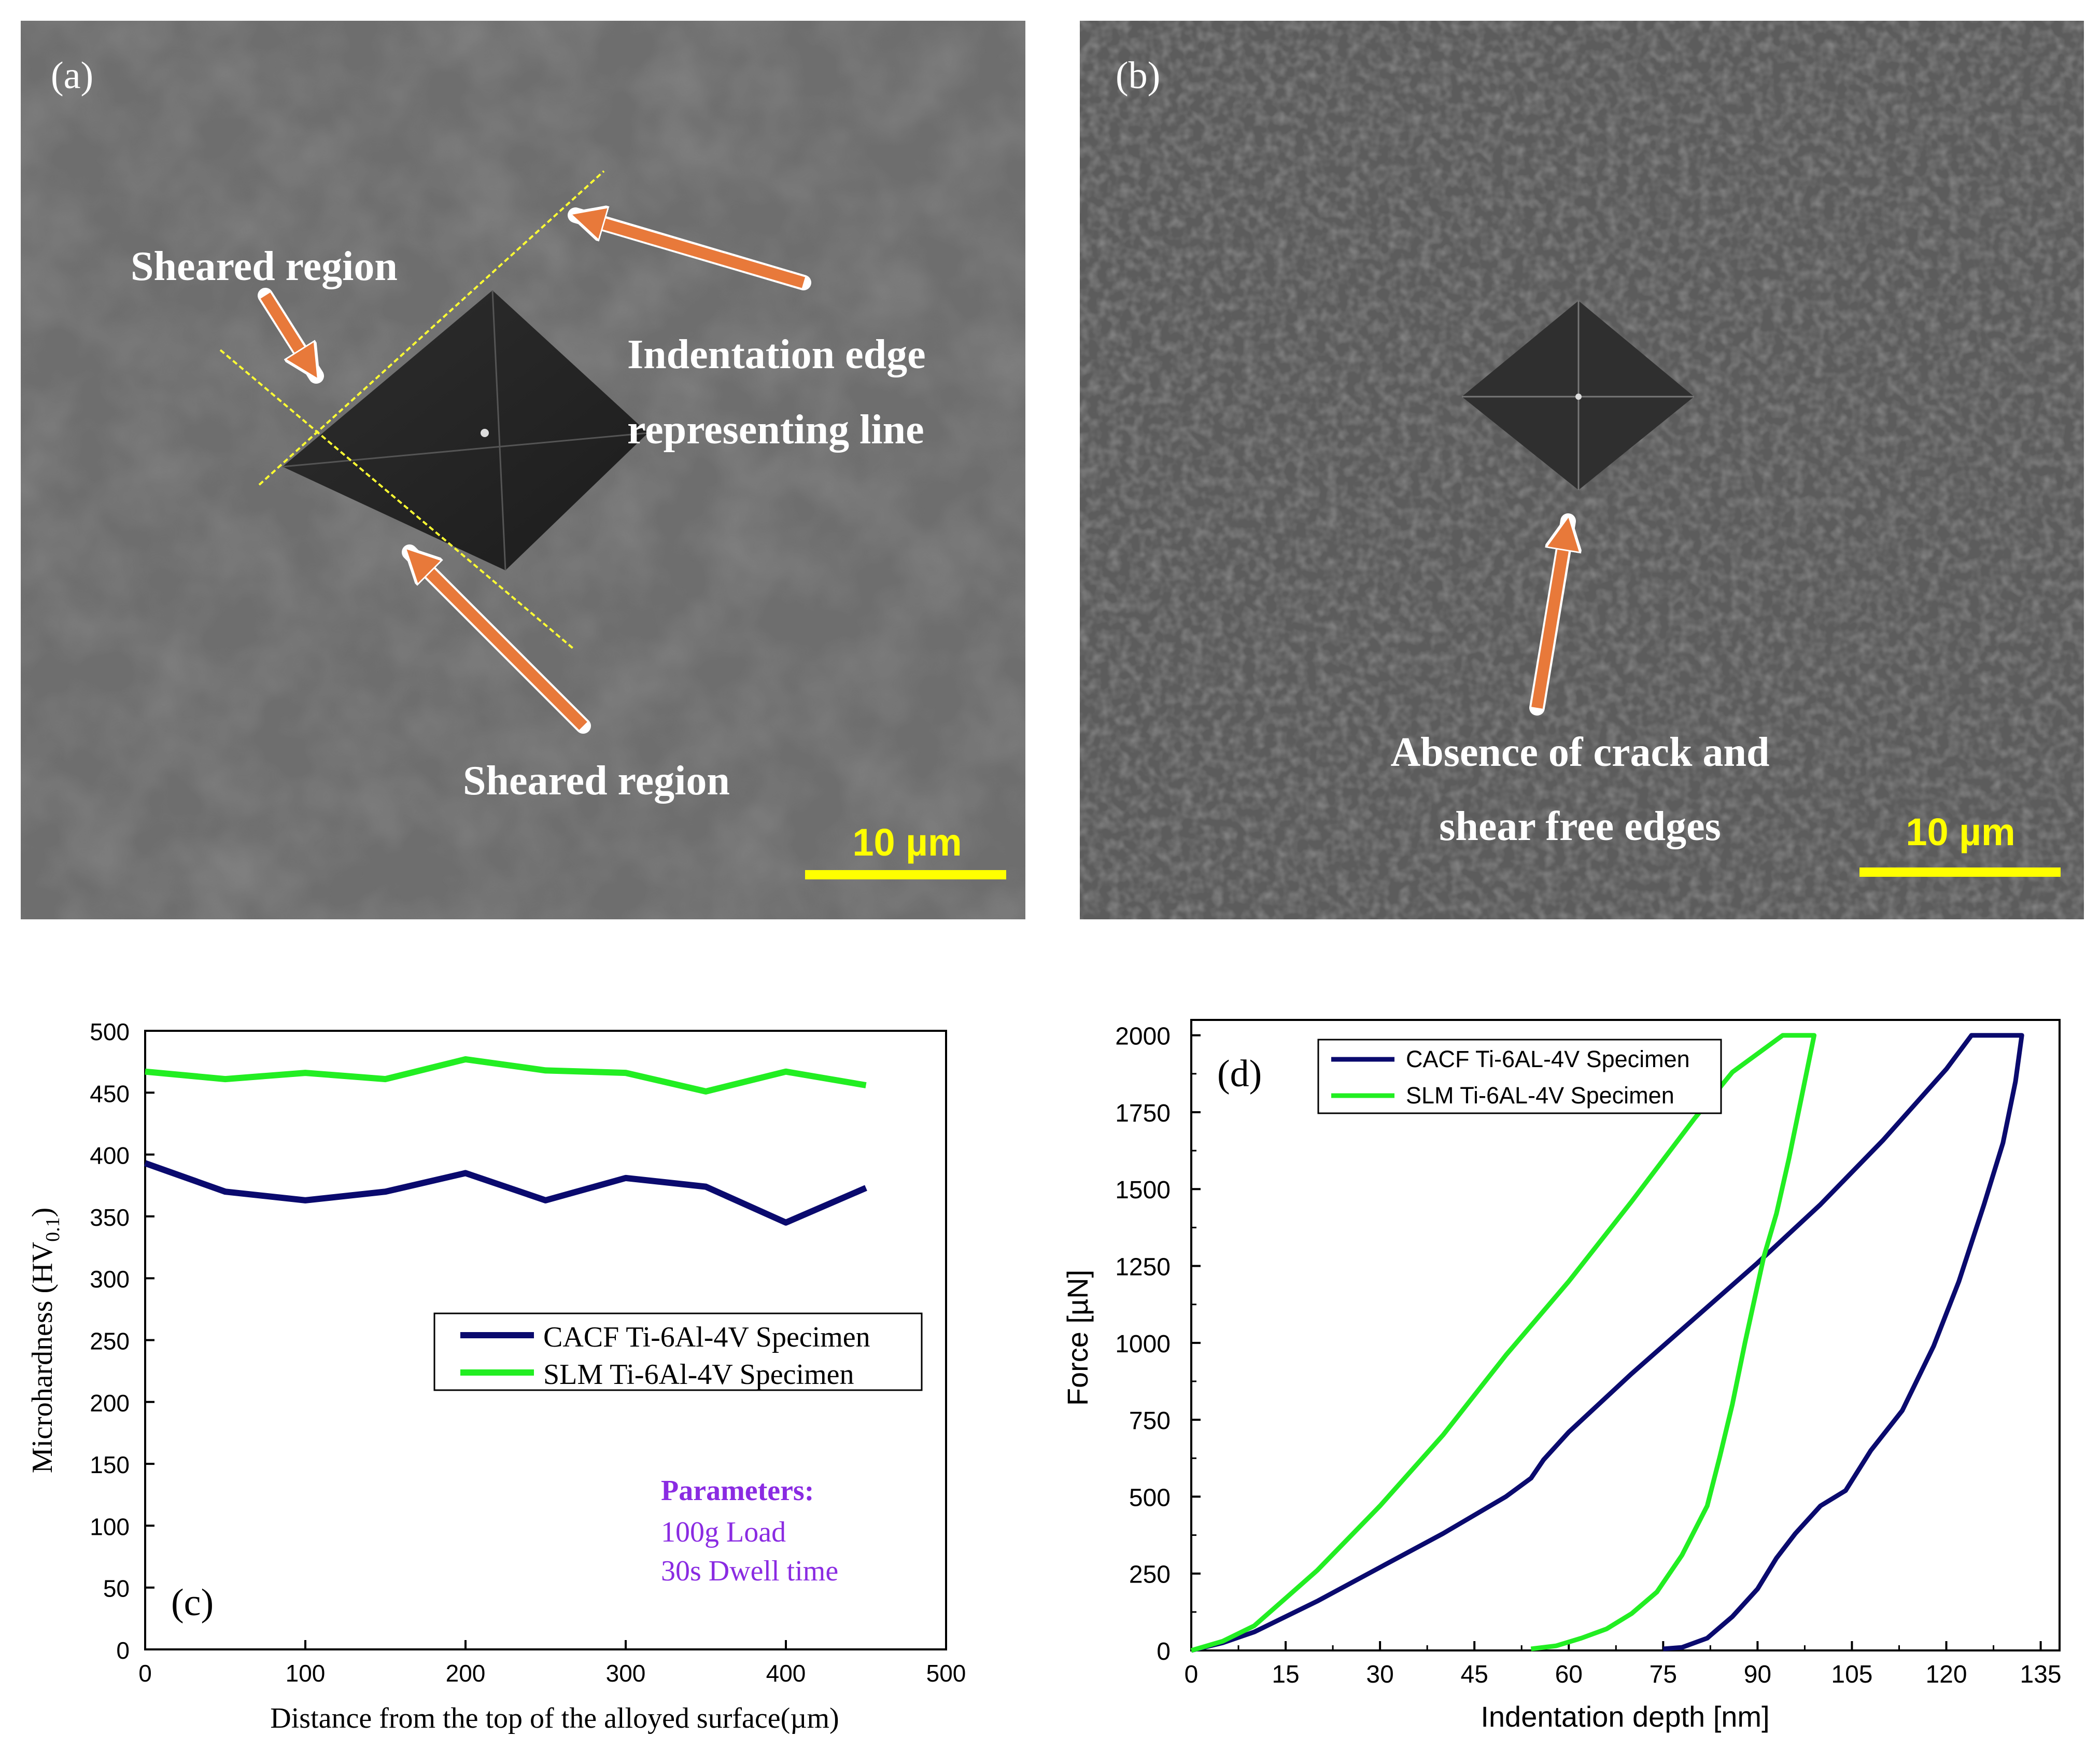  Describe the element at coordinates (110, 1155) in the screenshot. I see `y-tick-label: 400` at that location.